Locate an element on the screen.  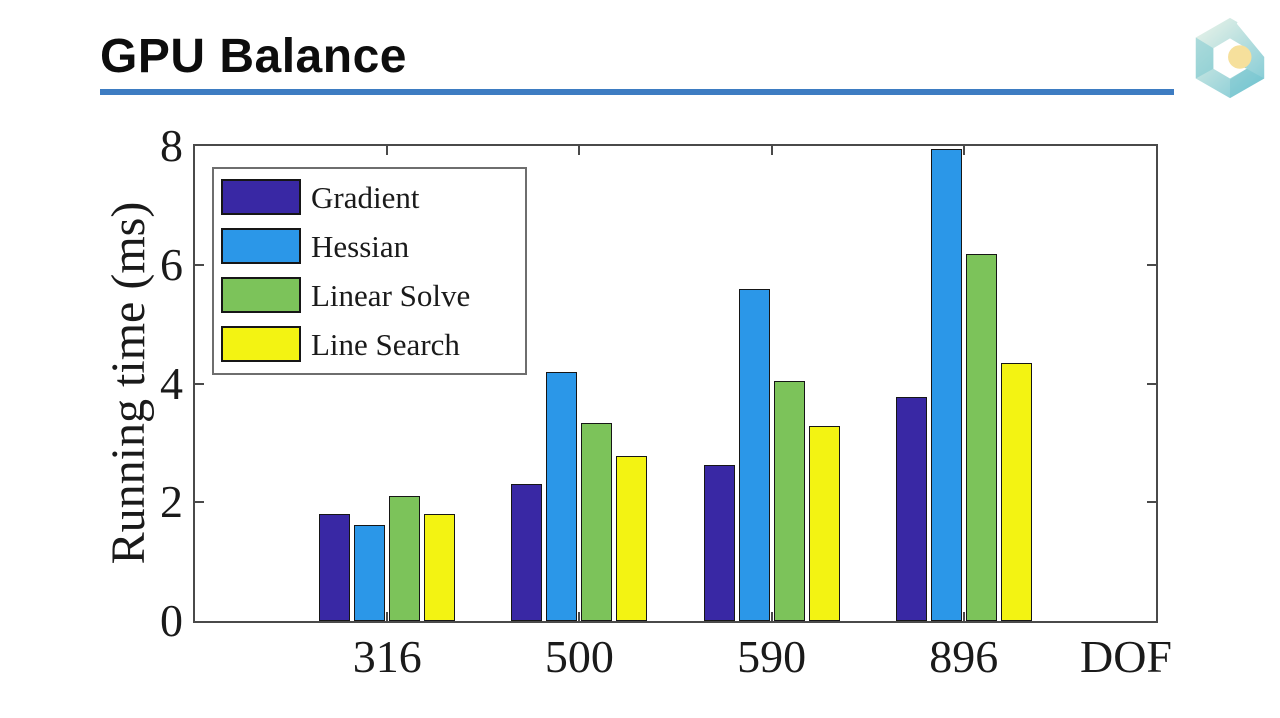
y-tick-label-8: 8 is located at coordinates (171, 145).